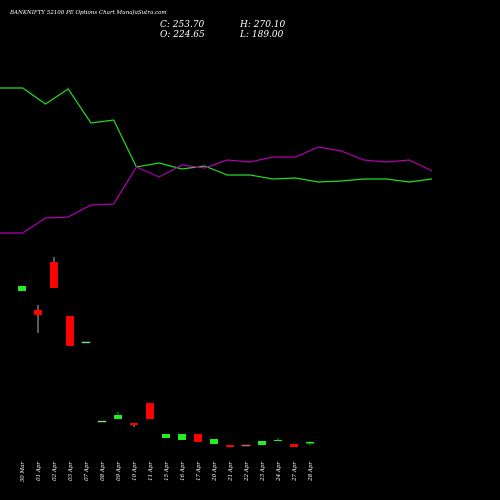  I want to click on x-tick-label: 01 Apr, so click(39, 471).